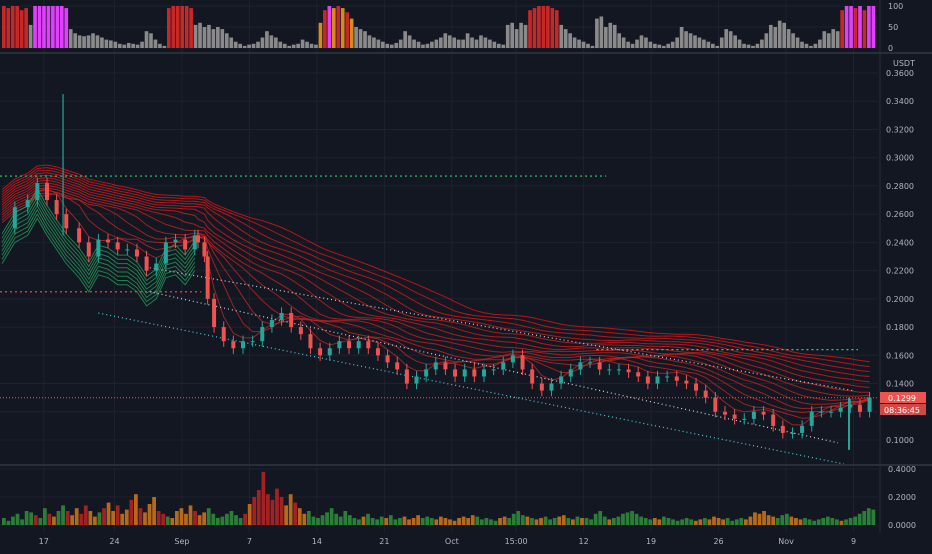  Describe the element at coordinates (249, 541) in the screenshot. I see `time-tick-label: 7` at that location.